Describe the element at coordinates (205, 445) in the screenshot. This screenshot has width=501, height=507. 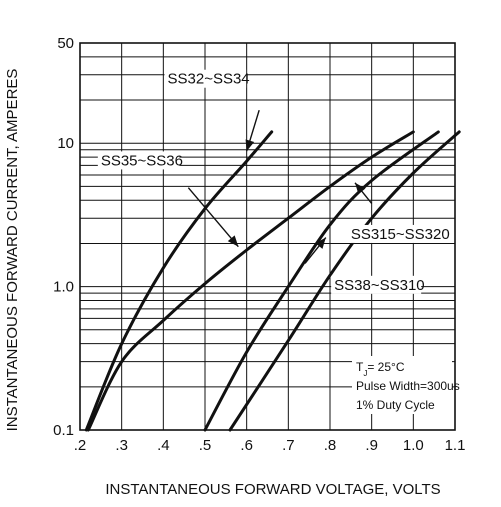
I see `x-tick-label: .5` at that location.